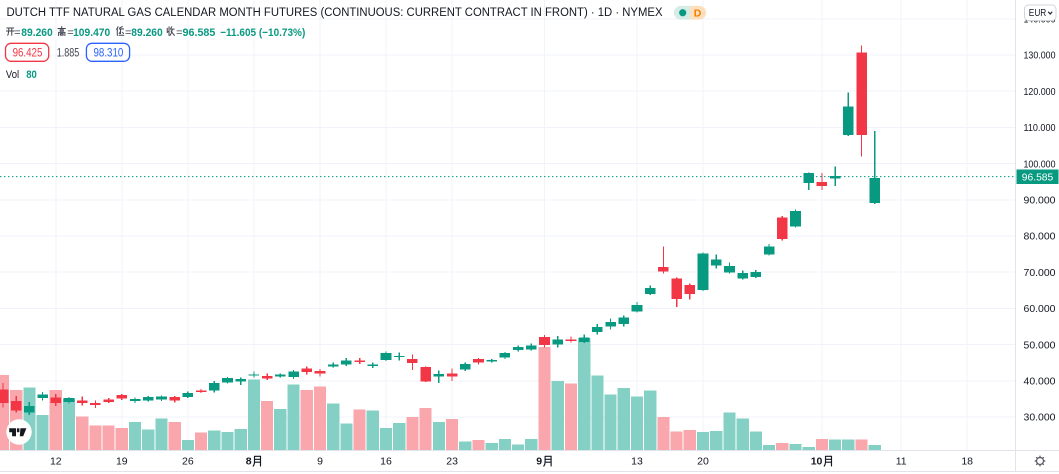  Describe the element at coordinates (1040, 382) in the screenshot. I see `svg-text: 40.000` at that location.